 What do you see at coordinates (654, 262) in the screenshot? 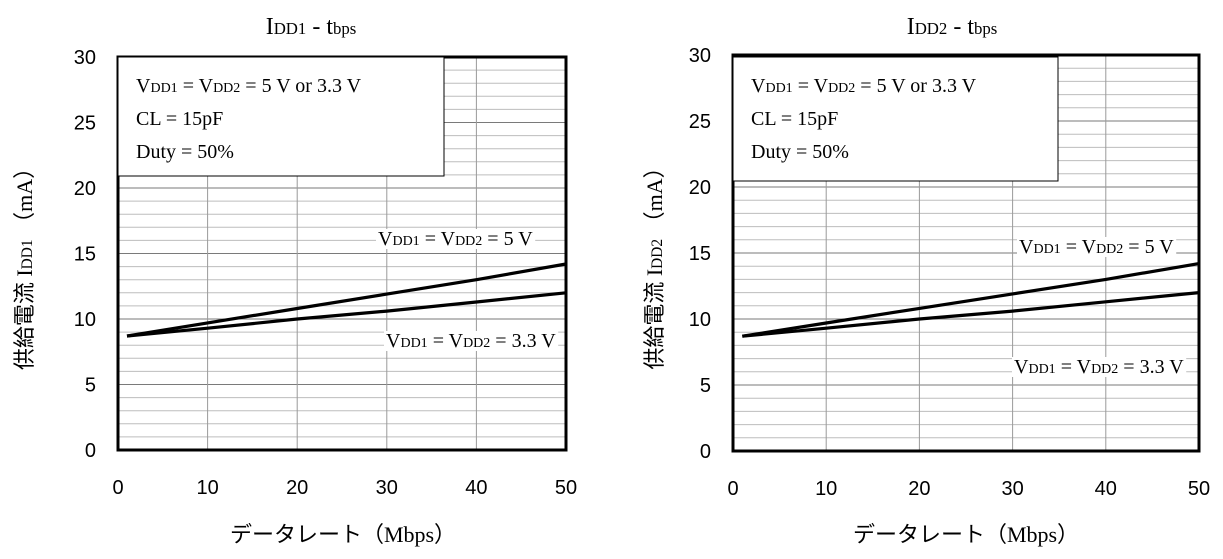
I see `y-axis-label: 供給電流 IDD2 （mA）` at bounding box center [654, 262].